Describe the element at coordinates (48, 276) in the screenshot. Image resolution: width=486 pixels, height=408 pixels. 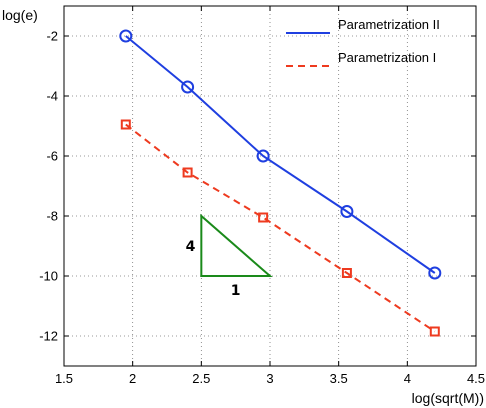
I see `y-tick-label: -10` at that location.